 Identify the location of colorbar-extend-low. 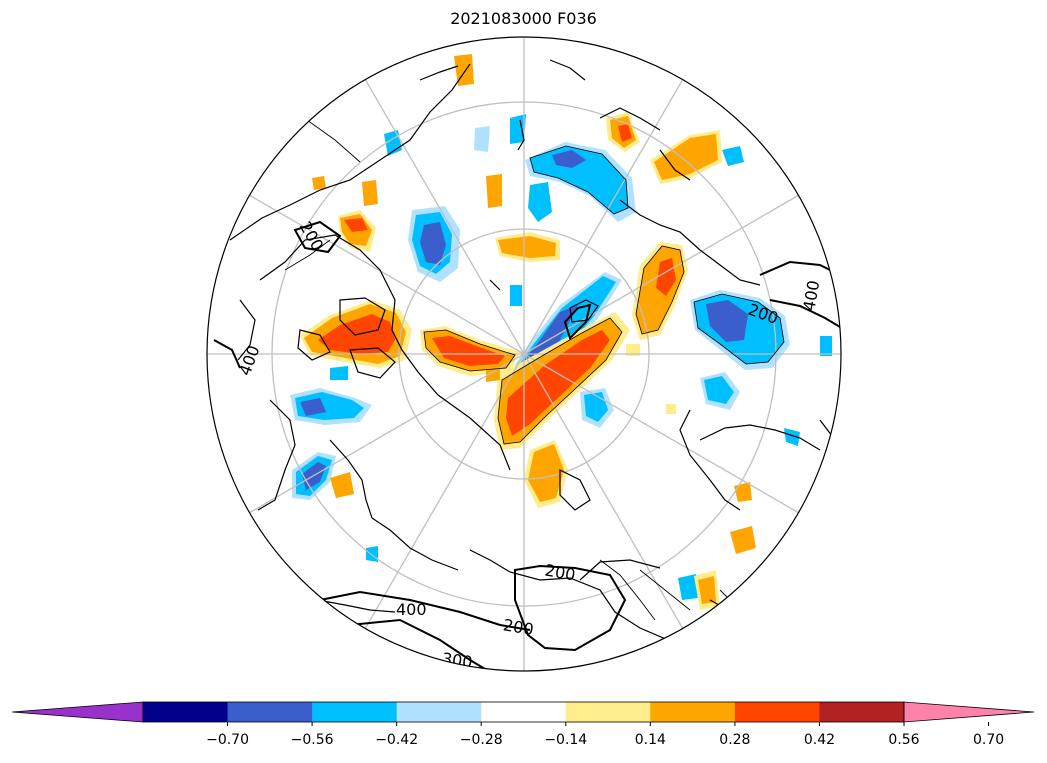
(77, 712).